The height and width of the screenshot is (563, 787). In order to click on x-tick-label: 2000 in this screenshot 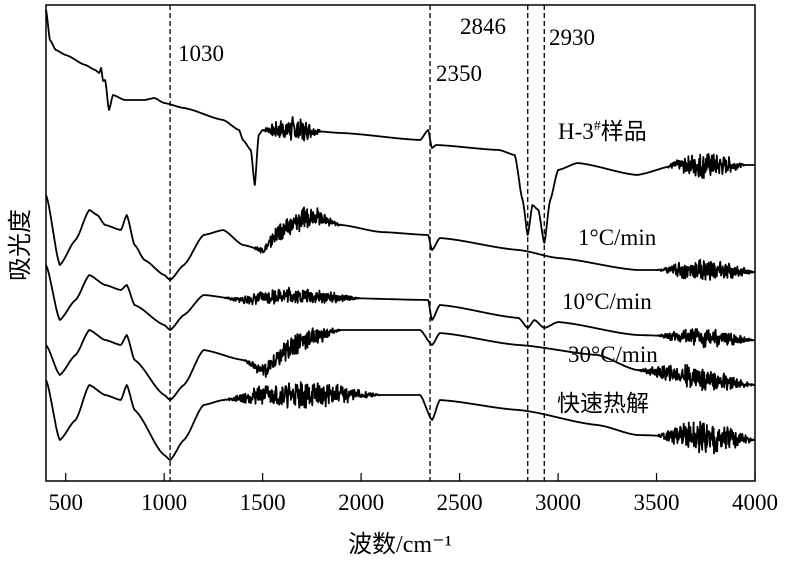, I will do `click(361, 502)`.